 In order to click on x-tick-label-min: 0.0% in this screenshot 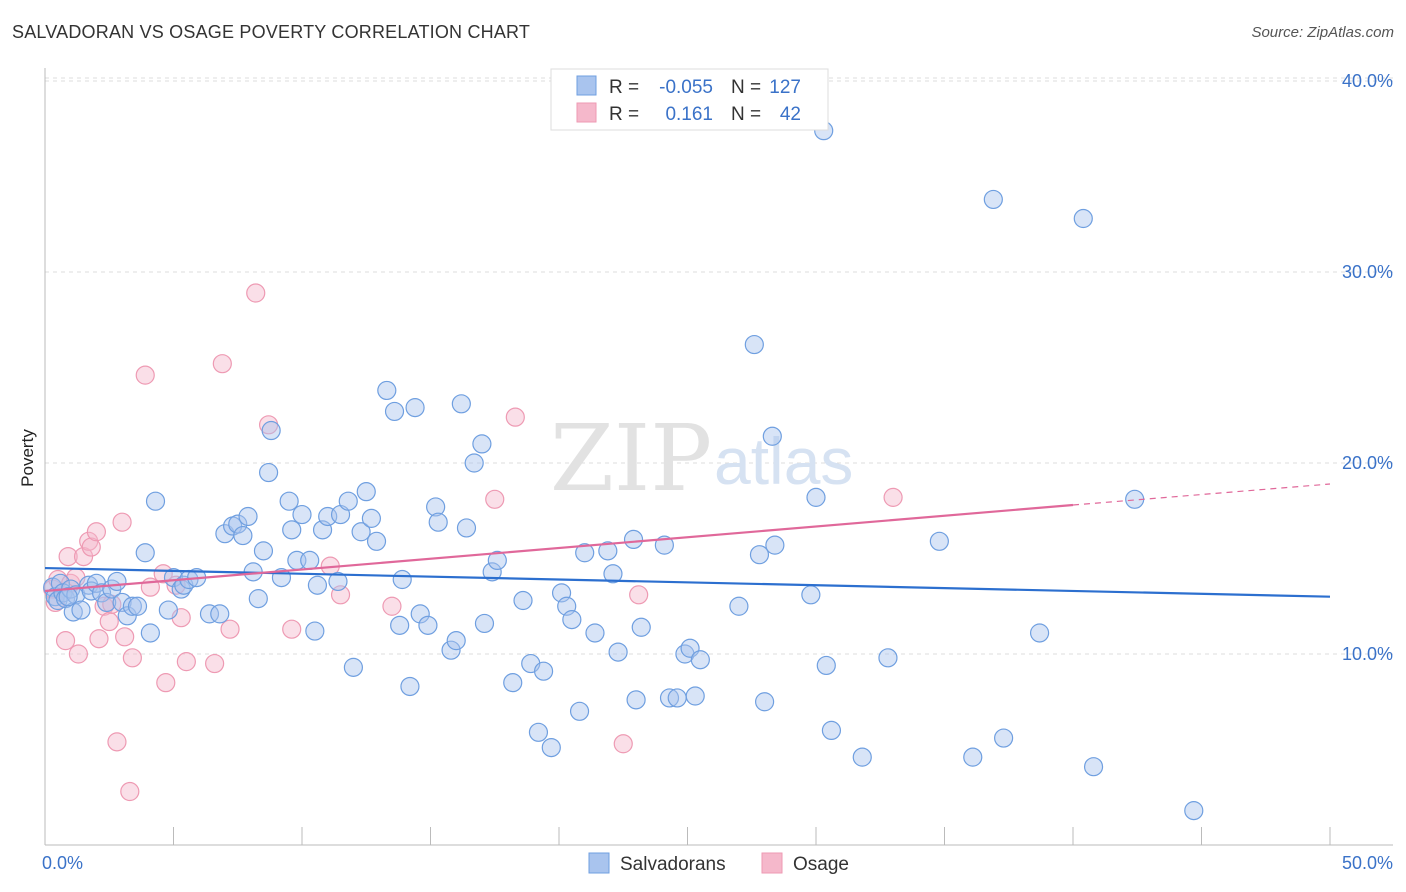, I will do `click(62, 863)`.